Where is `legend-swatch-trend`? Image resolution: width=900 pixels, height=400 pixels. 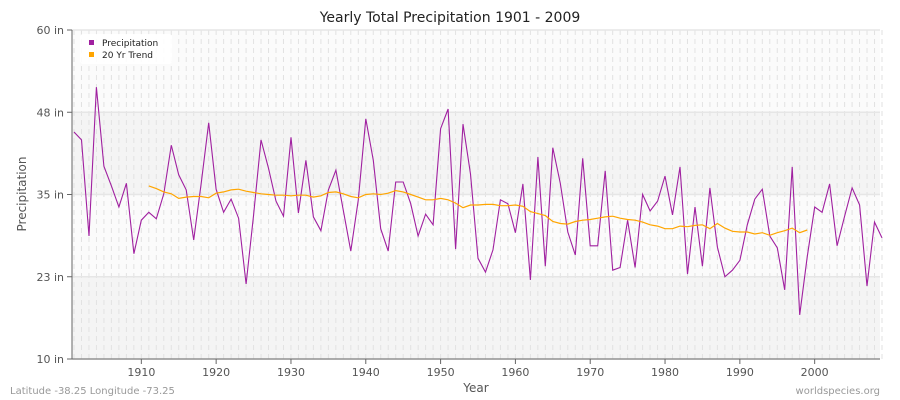 legend-swatch-trend is located at coordinates (91, 54).